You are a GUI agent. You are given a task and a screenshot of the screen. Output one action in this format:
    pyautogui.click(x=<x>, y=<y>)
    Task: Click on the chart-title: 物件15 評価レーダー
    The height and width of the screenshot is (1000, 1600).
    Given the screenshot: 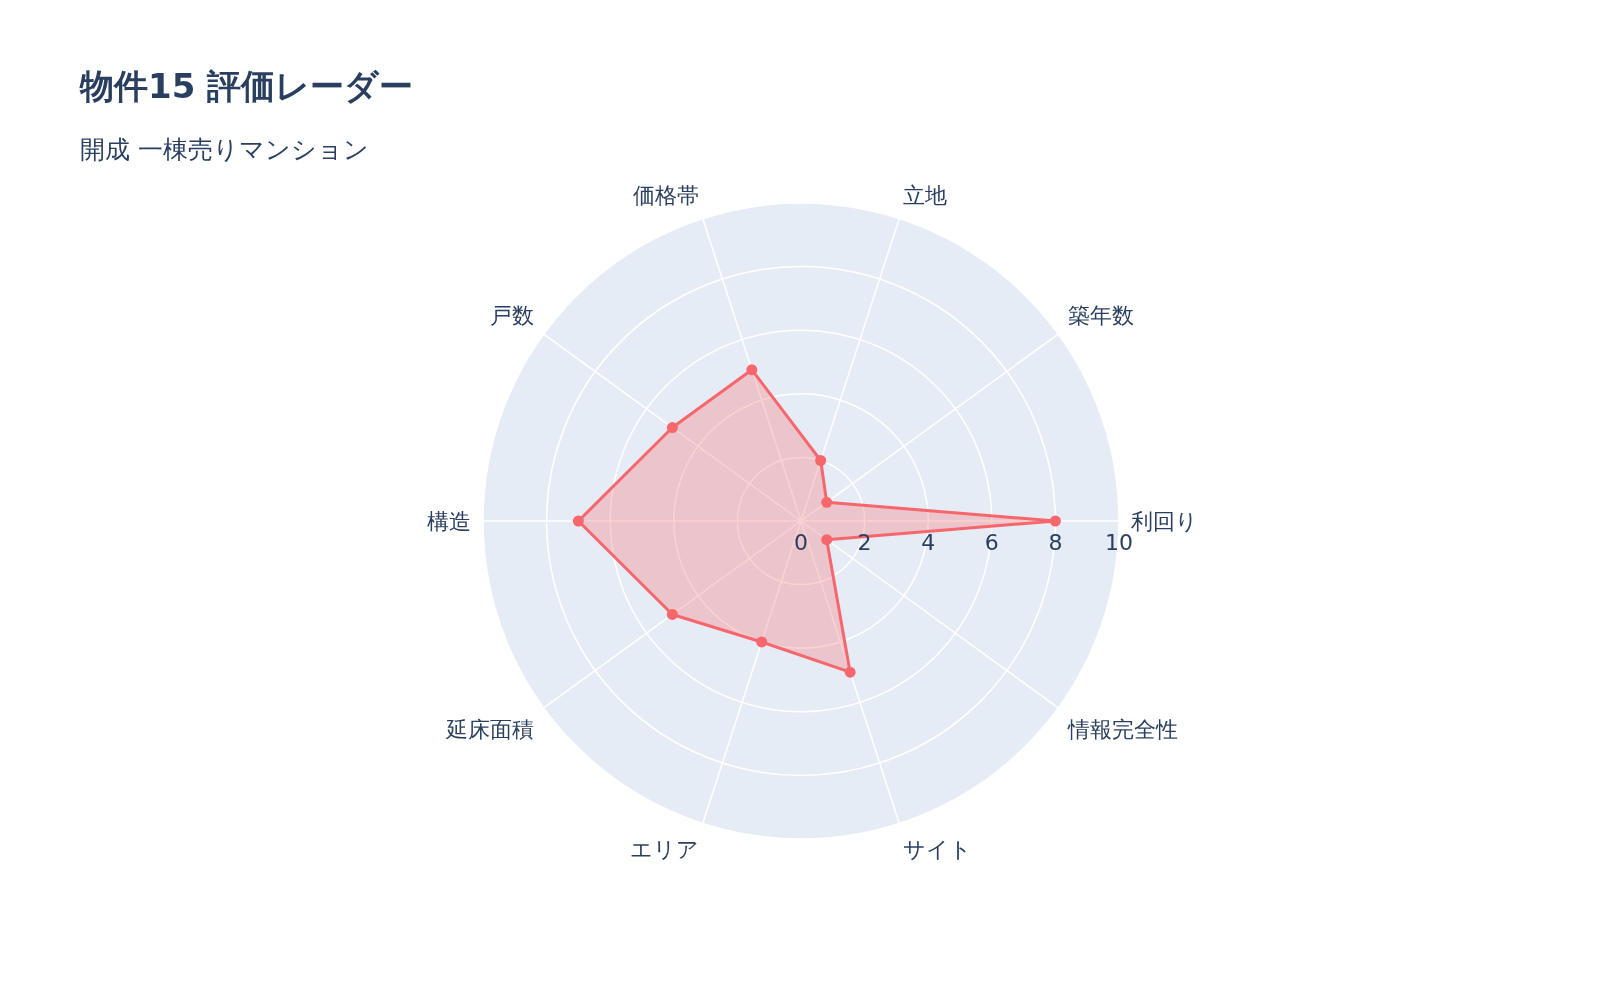 What is the action you would take?
    pyautogui.click(x=246, y=86)
    